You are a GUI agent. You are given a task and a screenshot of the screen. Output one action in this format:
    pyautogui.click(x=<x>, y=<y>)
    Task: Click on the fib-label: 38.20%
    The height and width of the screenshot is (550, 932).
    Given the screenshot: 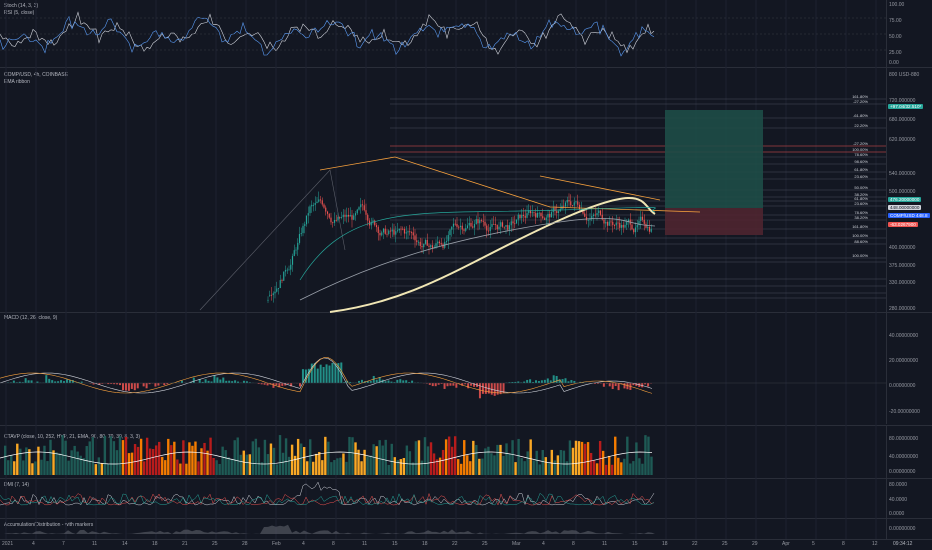 What is the action you would take?
    pyautogui.click(x=861, y=217)
    